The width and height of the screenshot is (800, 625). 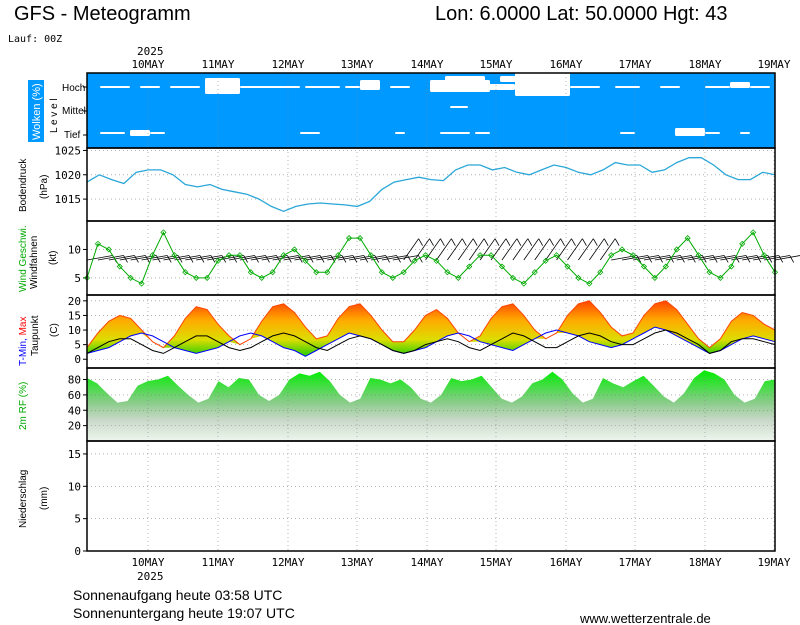 What do you see at coordinates (495, 64) in the screenshot?
I see `top-date-label: 15MAY` at bounding box center [495, 64].